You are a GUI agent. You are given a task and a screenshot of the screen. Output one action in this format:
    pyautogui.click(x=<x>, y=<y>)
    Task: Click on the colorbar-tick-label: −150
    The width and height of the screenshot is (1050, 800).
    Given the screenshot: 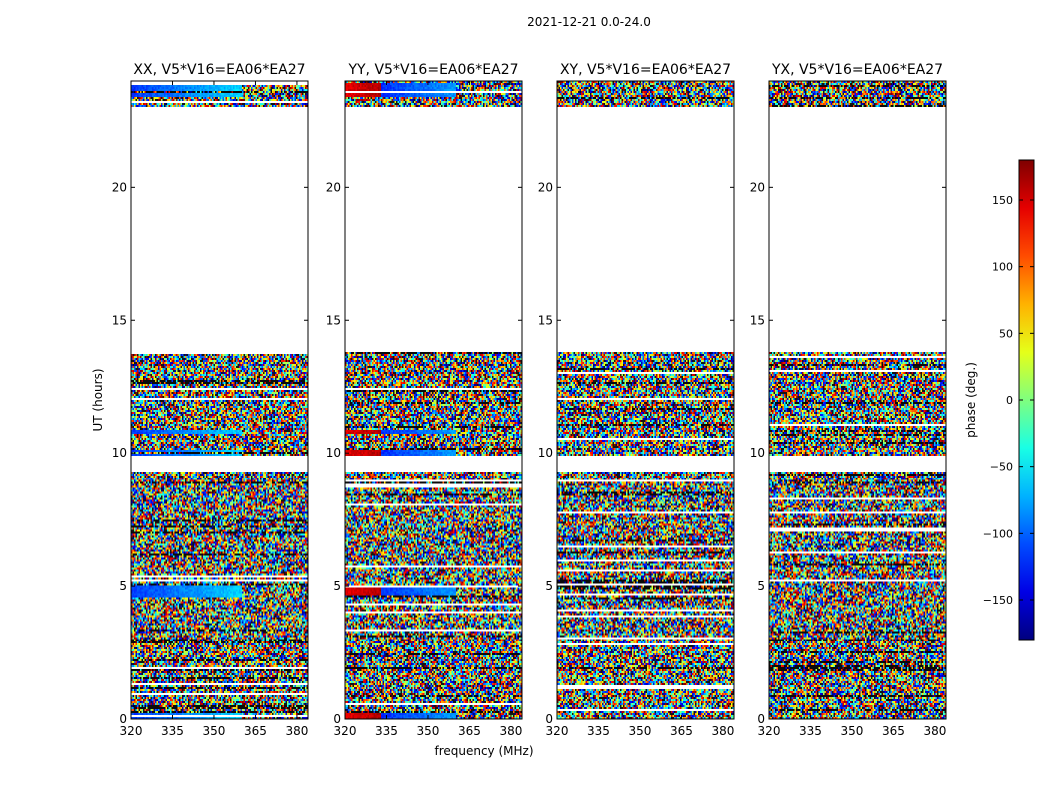 What is the action you would take?
    pyautogui.click(x=998, y=600)
    